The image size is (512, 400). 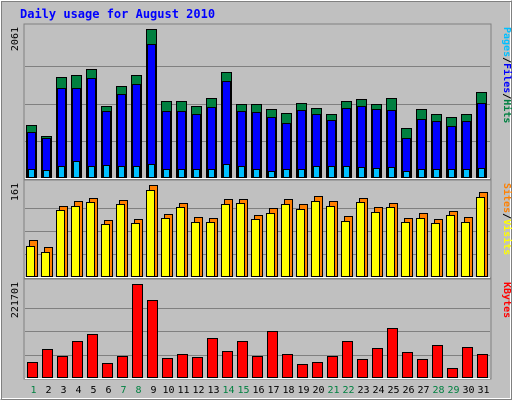 What do you see at coordinates (363, 390) in the screenshot?
I see `x-tick-label-23: 23` at bounding box center [363, 390].